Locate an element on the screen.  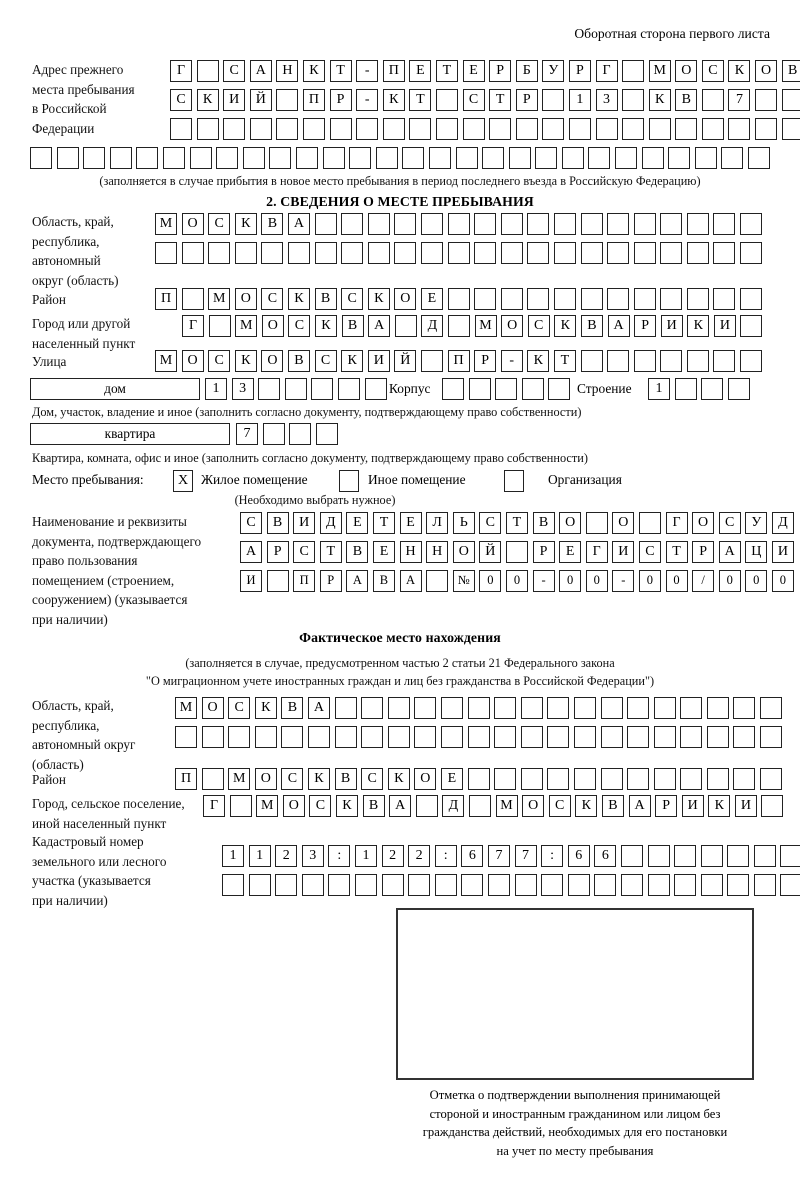
char-cell: Н is located at coordinates (410, 552).